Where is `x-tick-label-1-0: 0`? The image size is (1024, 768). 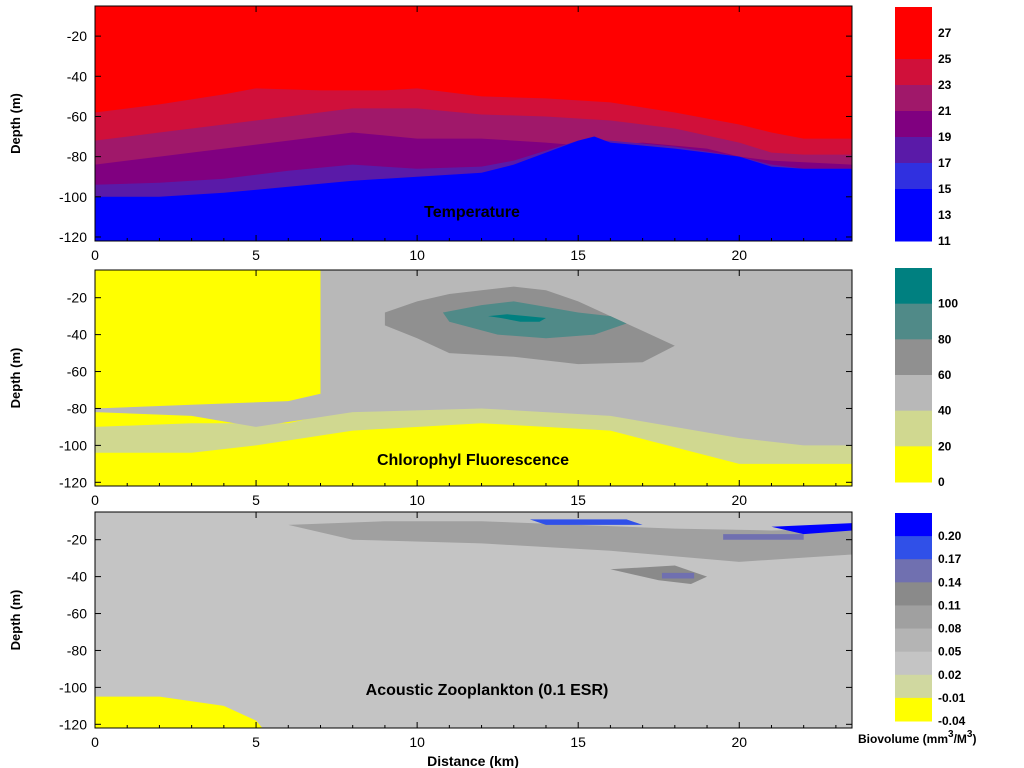
x-tick-label-1-0: 0 is located at coordinates (95, 500).